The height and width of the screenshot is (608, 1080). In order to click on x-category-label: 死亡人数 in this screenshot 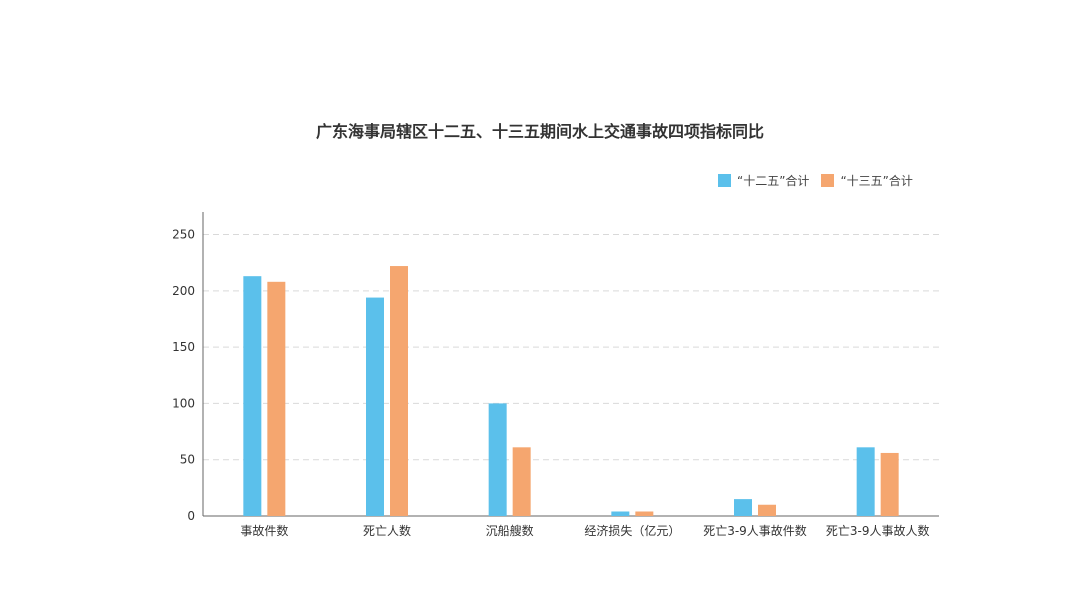, I will do `click(387, 530)`.